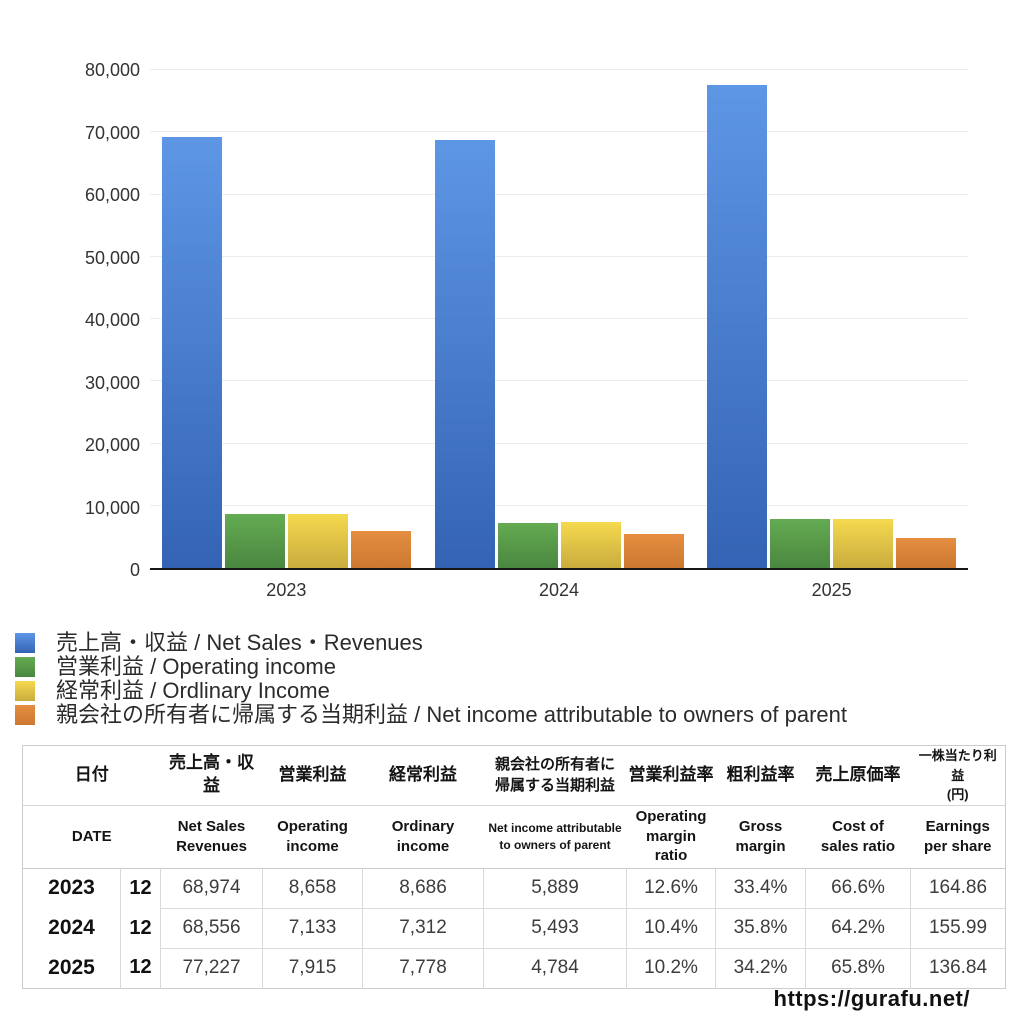 The height and width of the screenshot is (1024, 1024). Describe the element at coordinates (71, 968) in the screenshot. I see `year-cell: 2025` at that location.